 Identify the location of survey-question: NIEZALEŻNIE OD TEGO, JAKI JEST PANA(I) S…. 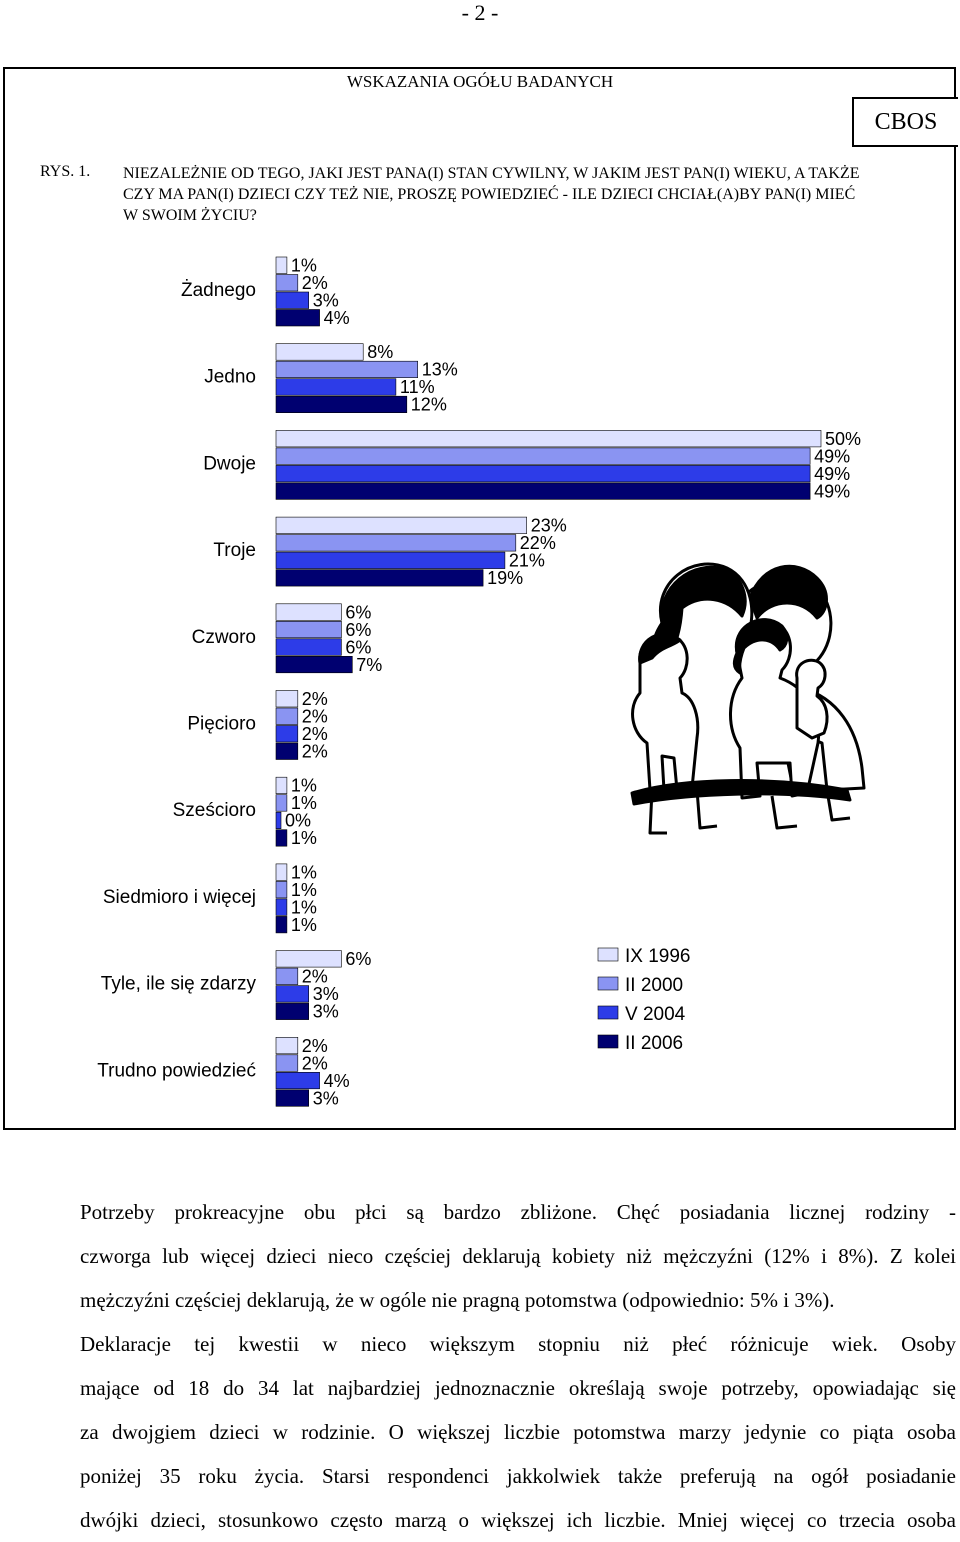
(491, 194).